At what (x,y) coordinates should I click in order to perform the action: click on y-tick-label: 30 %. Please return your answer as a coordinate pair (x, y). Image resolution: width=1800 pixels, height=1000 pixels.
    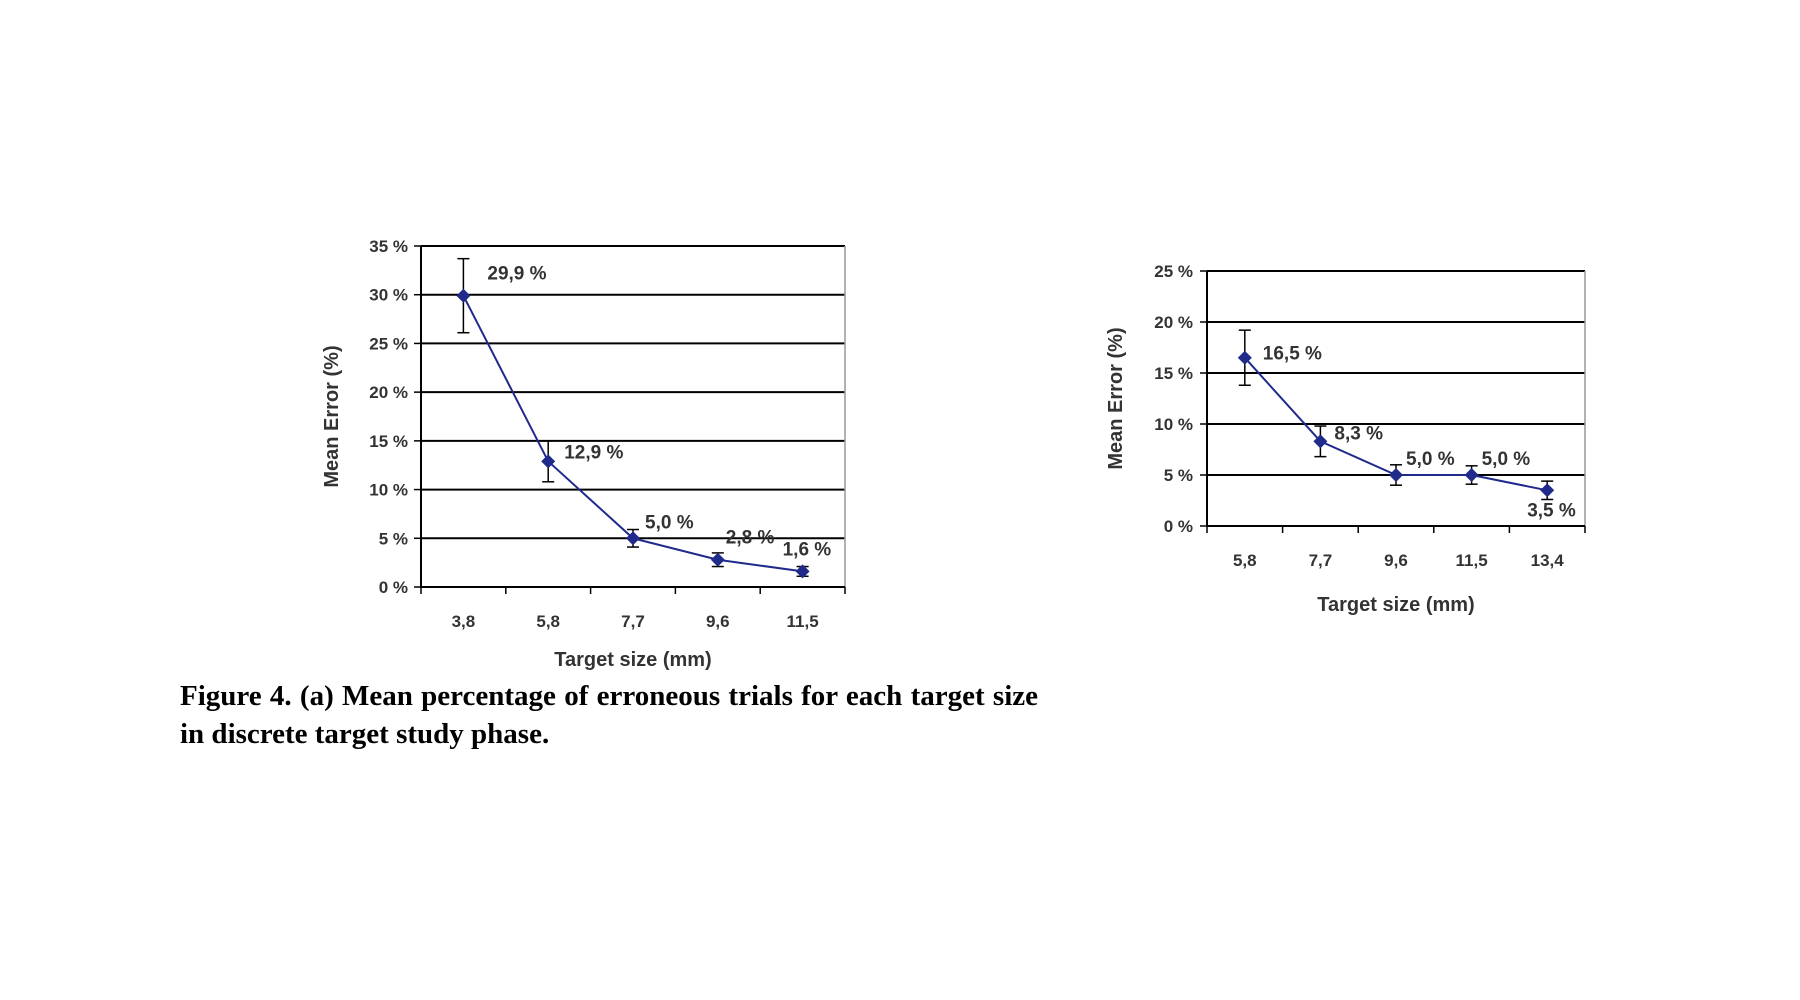
    Looking at the image, I should click on (388, 295).